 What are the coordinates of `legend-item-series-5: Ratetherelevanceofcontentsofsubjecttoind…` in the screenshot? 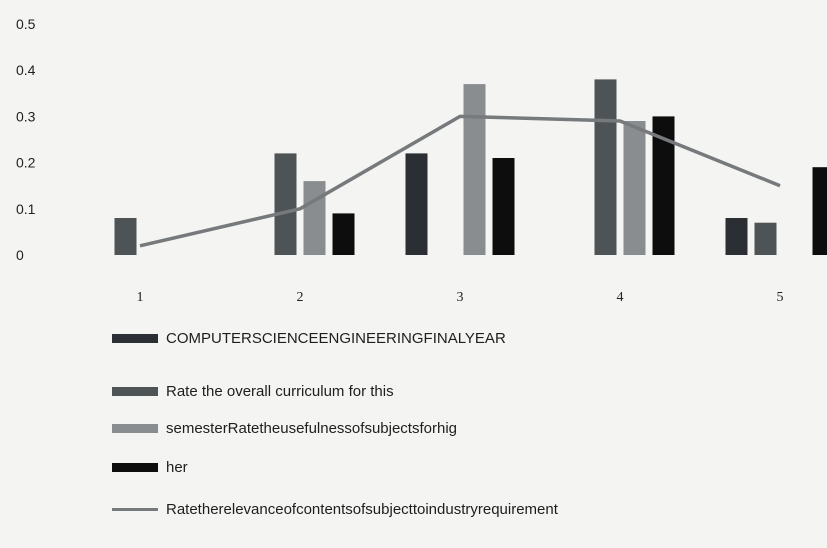 It's located at (335, 509).